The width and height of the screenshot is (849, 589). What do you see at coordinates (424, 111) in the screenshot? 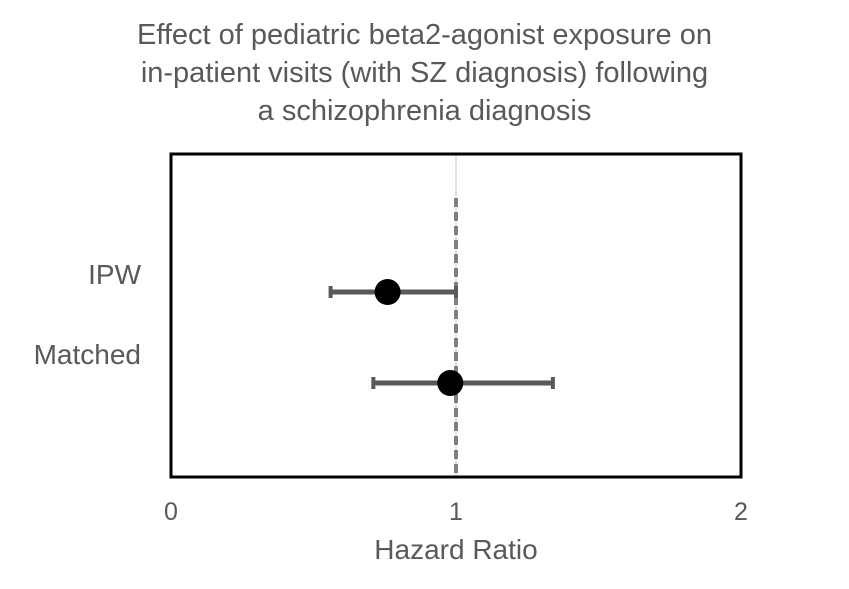
I see `chart-title-line-3: a schizophrenia diagnosis` at bounding box center [424, 111].